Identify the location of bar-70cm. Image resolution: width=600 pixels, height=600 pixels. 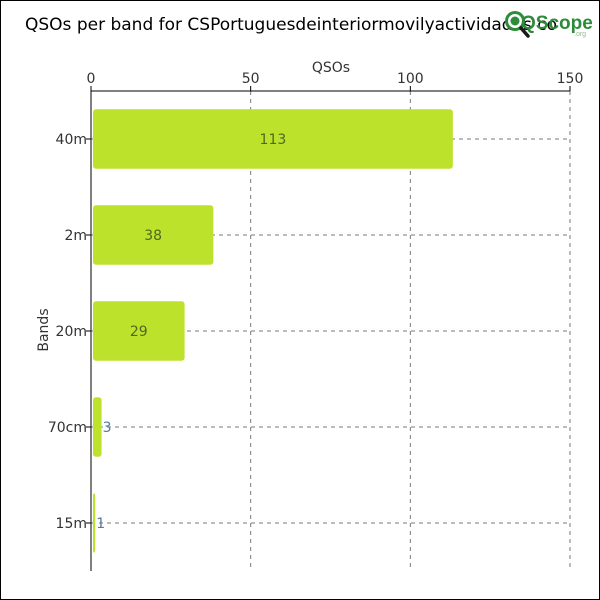
(97, 427).